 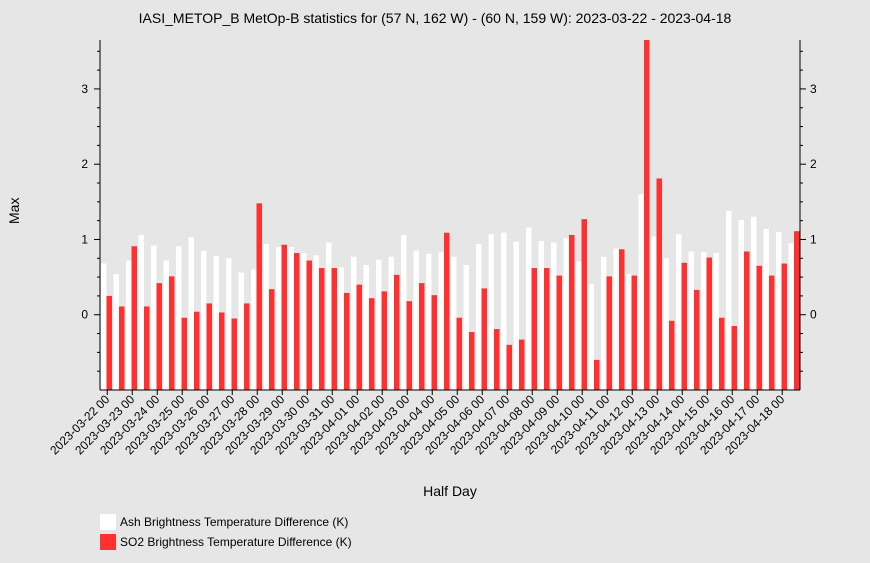 I want to click on legend-swatch-so2, so click(x=108, y=542).